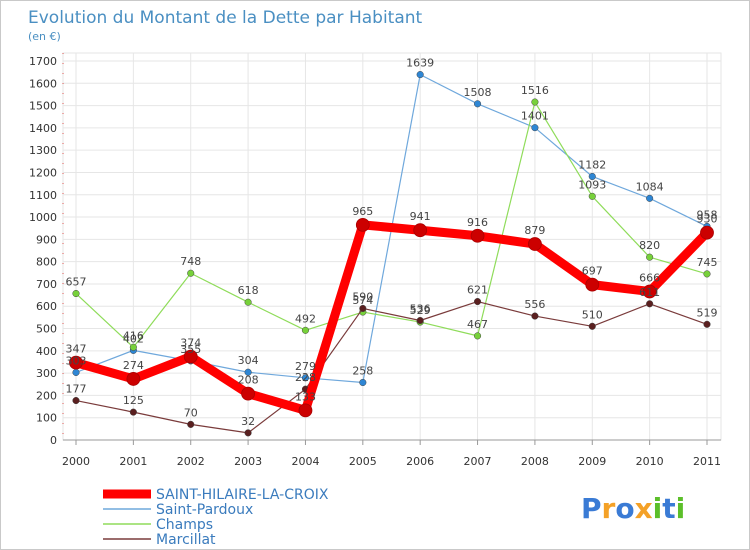 The height and width of the screenshot is (550, 750). Describe the element at coordinates (535, 90) in the screenshot. I see `data-label: 1516` at that location.